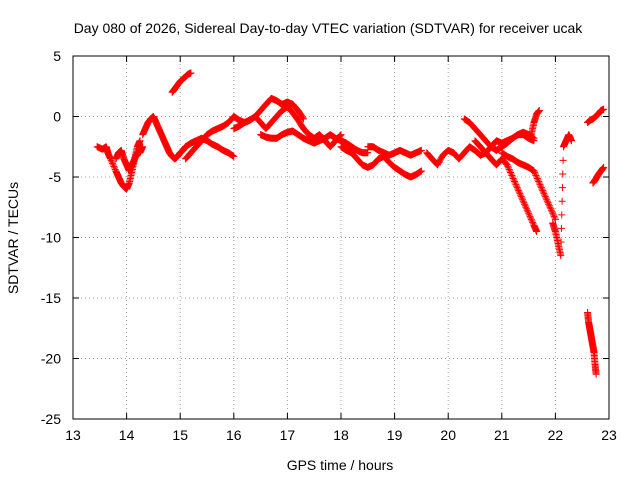 This screenshot has width=640, height=480. I want to click on x-tick-label: 15, so click(180, 435).